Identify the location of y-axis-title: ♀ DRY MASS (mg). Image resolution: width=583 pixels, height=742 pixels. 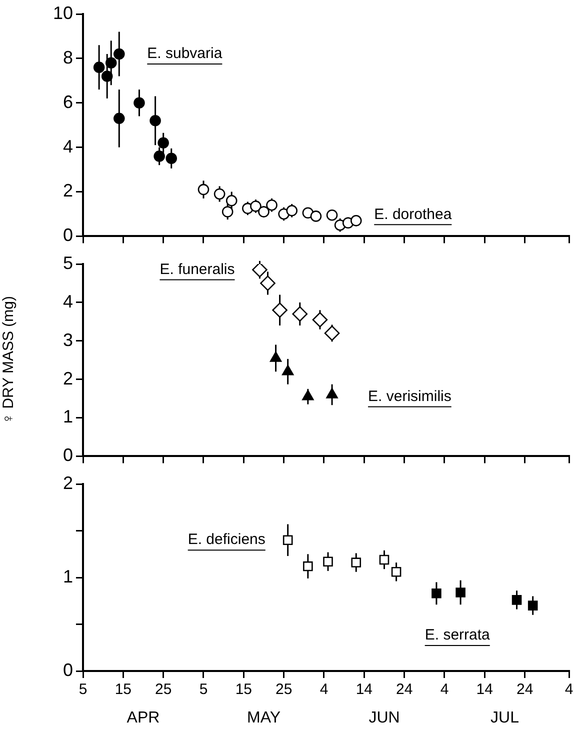
(9, 360).